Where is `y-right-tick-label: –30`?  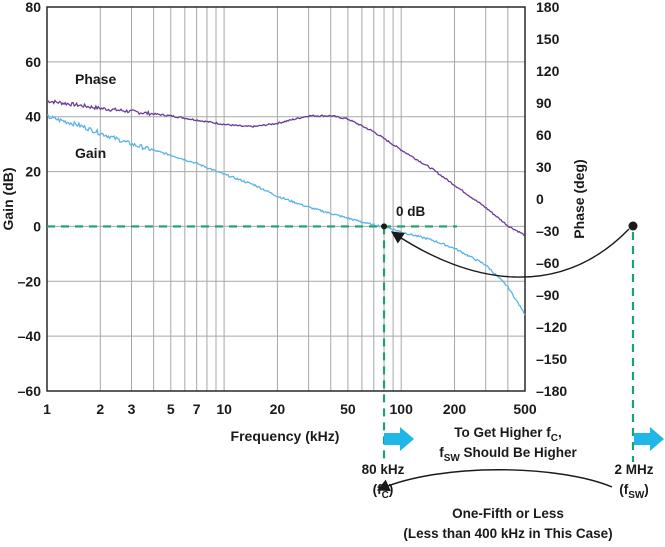 y-right-tick-label: –30 is located at coordinates (548, 231).